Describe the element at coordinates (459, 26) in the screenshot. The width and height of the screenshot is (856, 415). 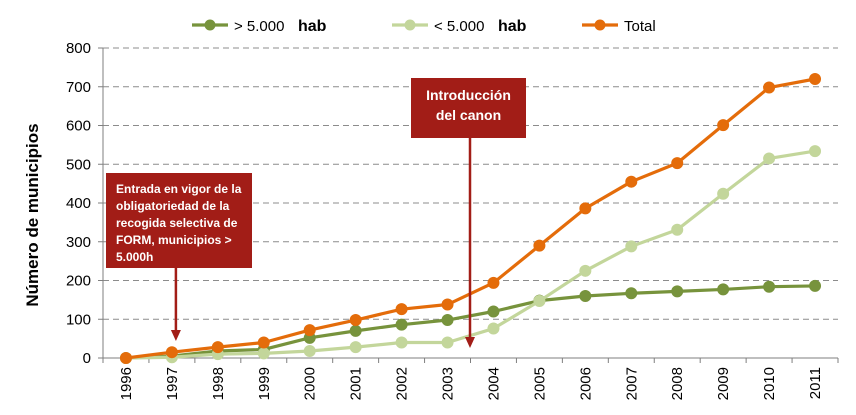
I see `legend-label: < 5.000` at that location.